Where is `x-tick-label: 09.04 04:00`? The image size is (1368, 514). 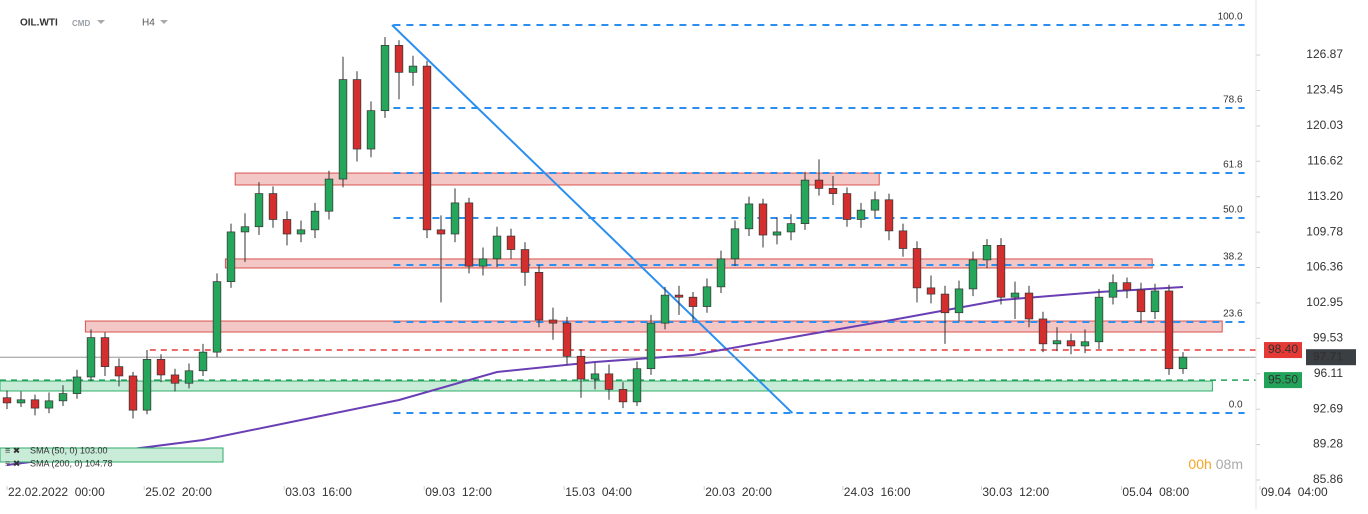 x-tick-label: 09.04 04:00 is located at coordinates (1294, 492).